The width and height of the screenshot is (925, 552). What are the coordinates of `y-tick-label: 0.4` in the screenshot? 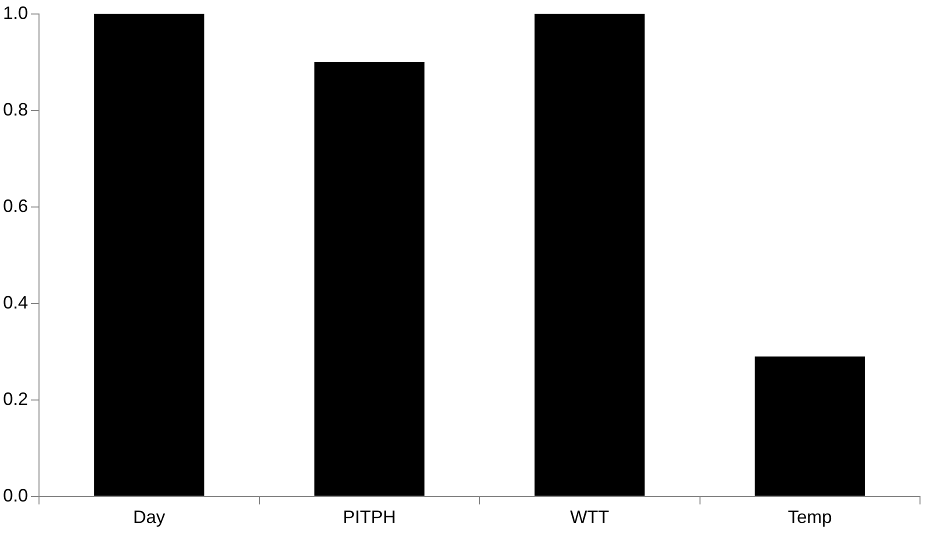 It's located at (15, 302).